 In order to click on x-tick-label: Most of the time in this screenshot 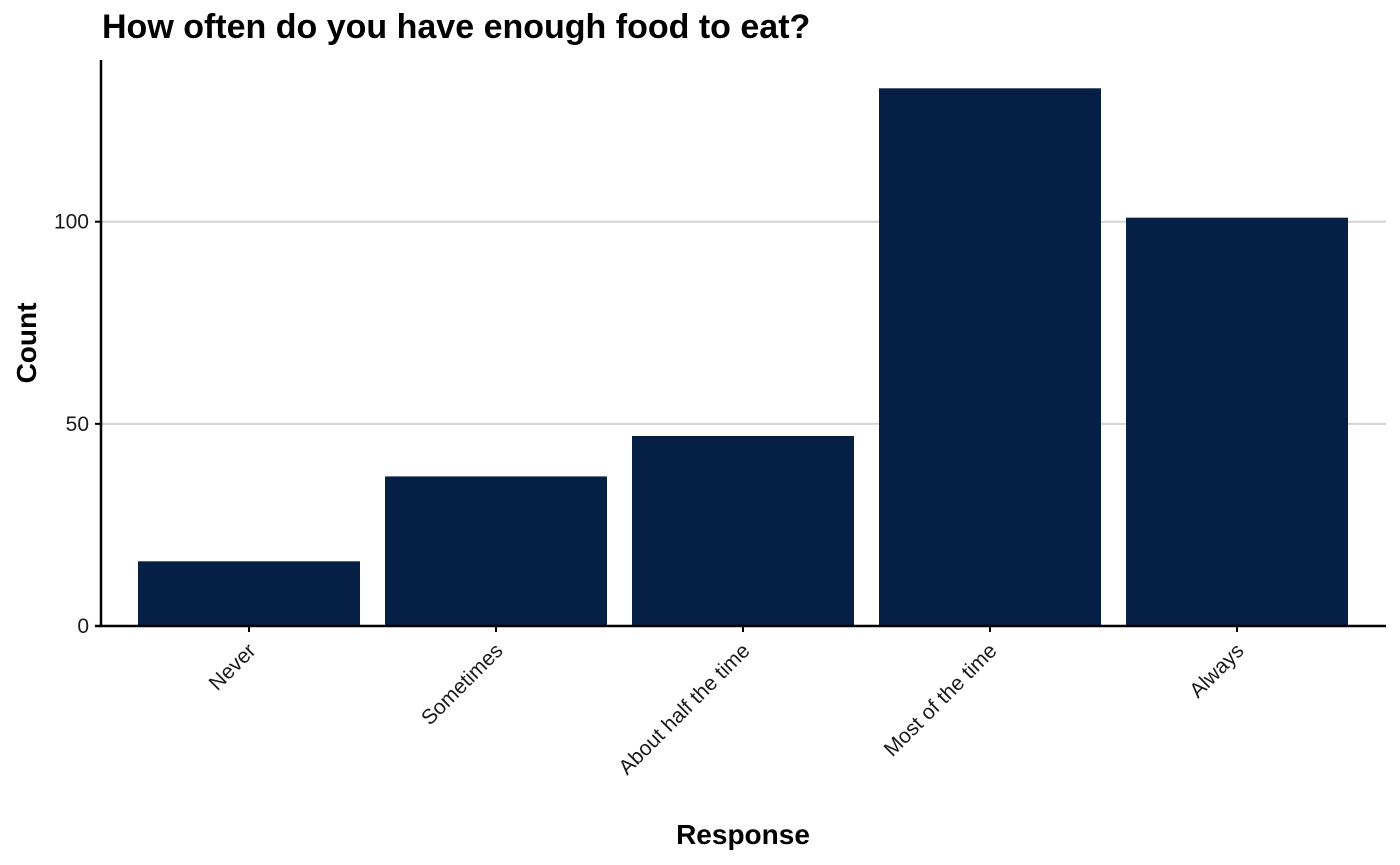, I will do `click(941, 700)`.